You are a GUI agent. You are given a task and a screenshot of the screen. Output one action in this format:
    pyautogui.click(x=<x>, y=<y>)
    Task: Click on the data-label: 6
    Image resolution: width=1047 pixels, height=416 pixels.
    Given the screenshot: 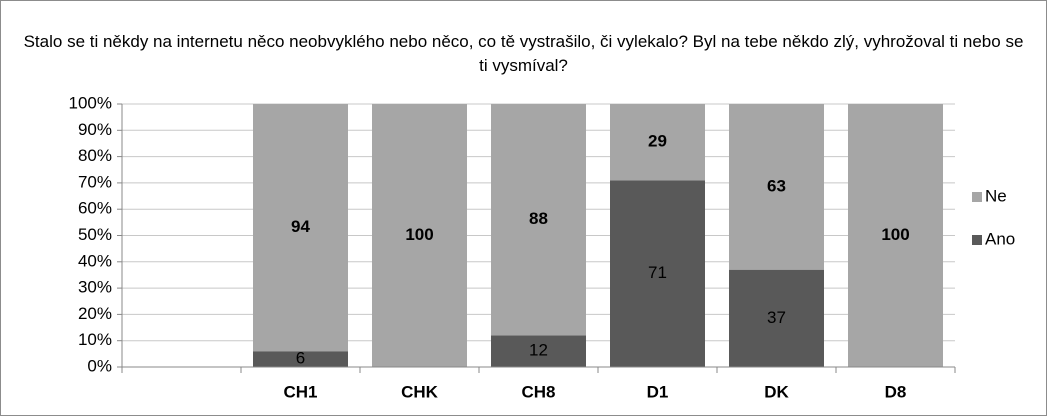 What is the action you would take?
    pyautogui.click(x=300, y=358)
    